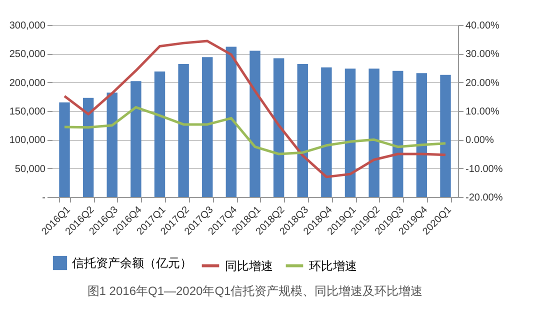 The width and height of the screenshot is (554, 320). What do you see at coordinates (483, 112) in the screenshot?
I see `y2-tick-label: 10.00%` at bounding box center [483, 112].